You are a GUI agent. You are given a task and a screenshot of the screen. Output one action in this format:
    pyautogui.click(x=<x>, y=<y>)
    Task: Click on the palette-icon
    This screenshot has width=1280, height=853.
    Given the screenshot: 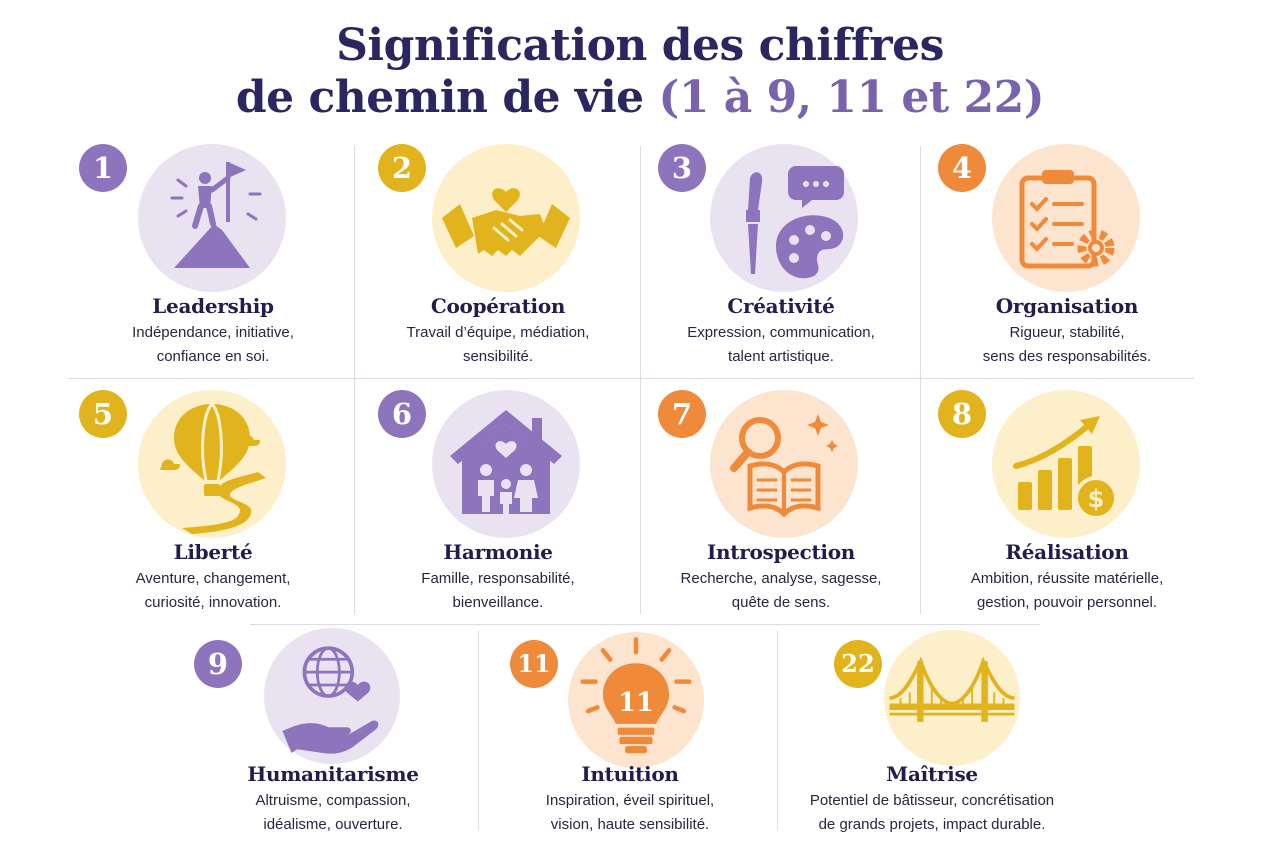 What is the action you would take?
    pyautogui.click(x=795, y=222)
    